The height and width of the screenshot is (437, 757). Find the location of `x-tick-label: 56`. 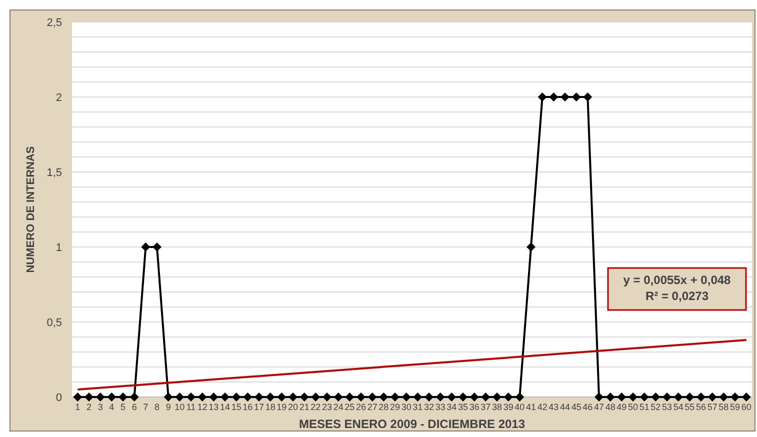

x-tick-label: 56 is located at coordinates (701, 407).